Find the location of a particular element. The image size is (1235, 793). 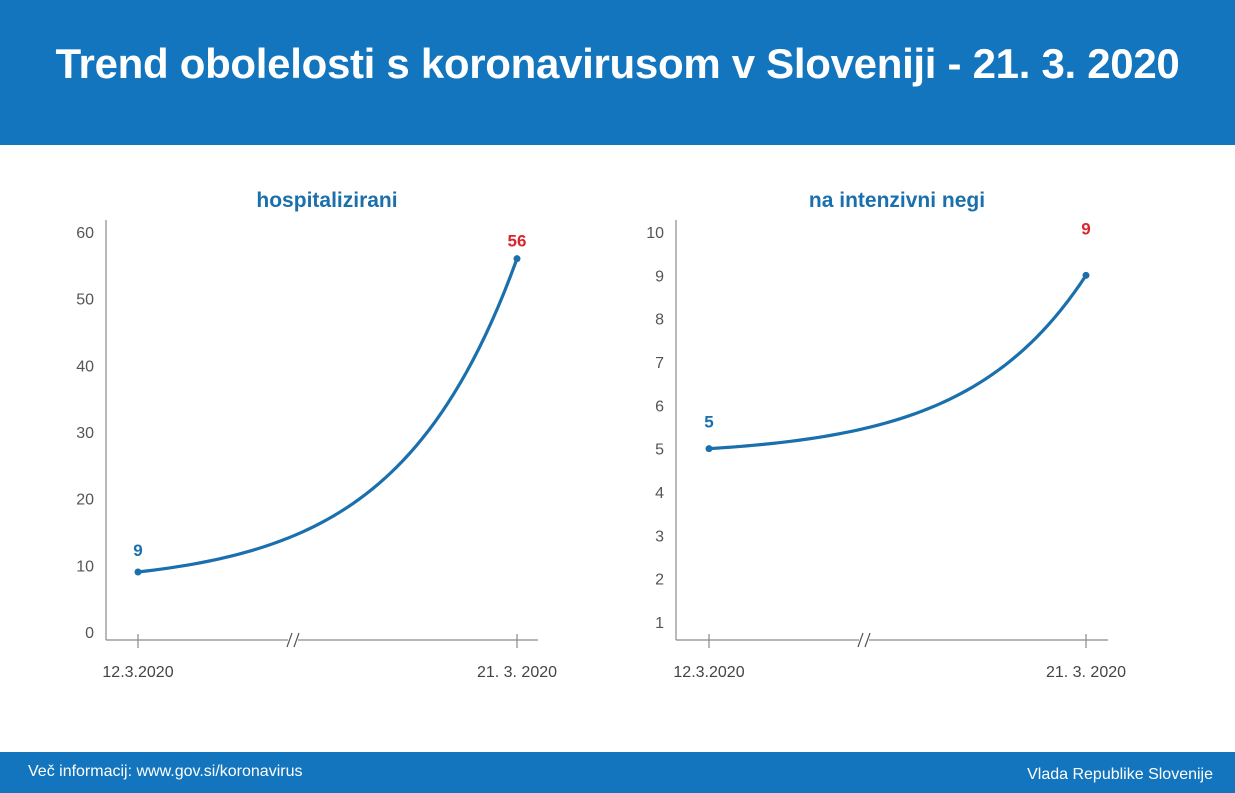

y-tick-label: 3 is located at coordinates (659, 536).